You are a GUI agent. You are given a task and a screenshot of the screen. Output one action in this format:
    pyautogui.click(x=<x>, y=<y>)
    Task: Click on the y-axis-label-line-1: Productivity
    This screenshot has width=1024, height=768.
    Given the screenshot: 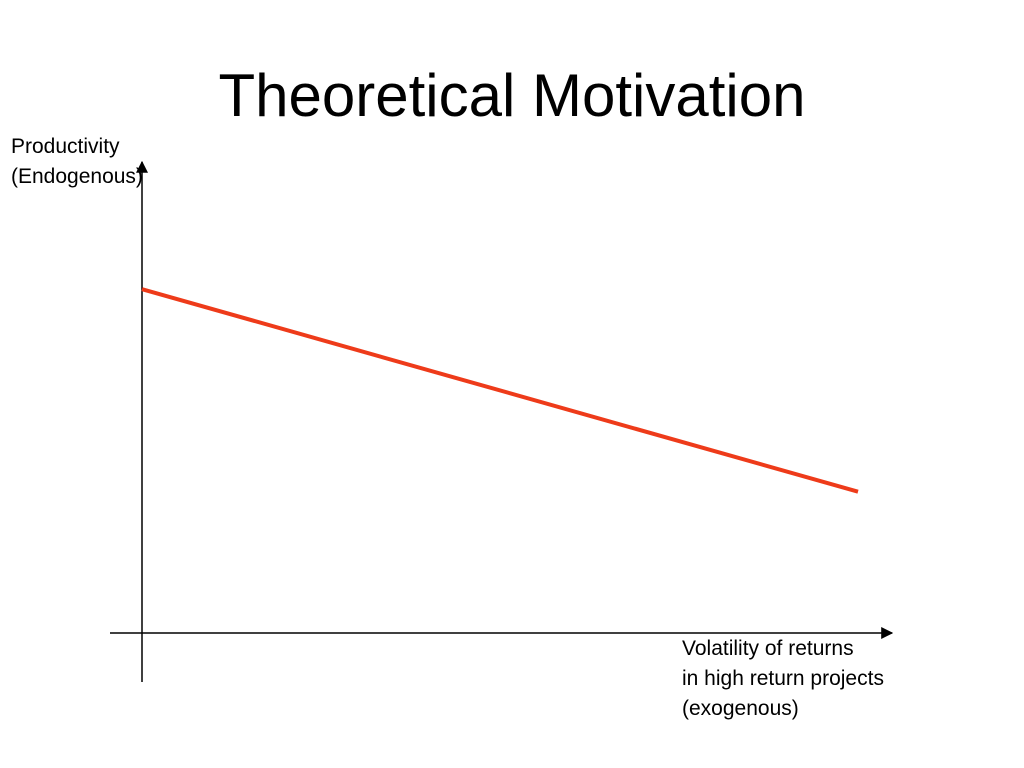 What is the action you would take?
    pyautogui.click(x=65, y=146)
    